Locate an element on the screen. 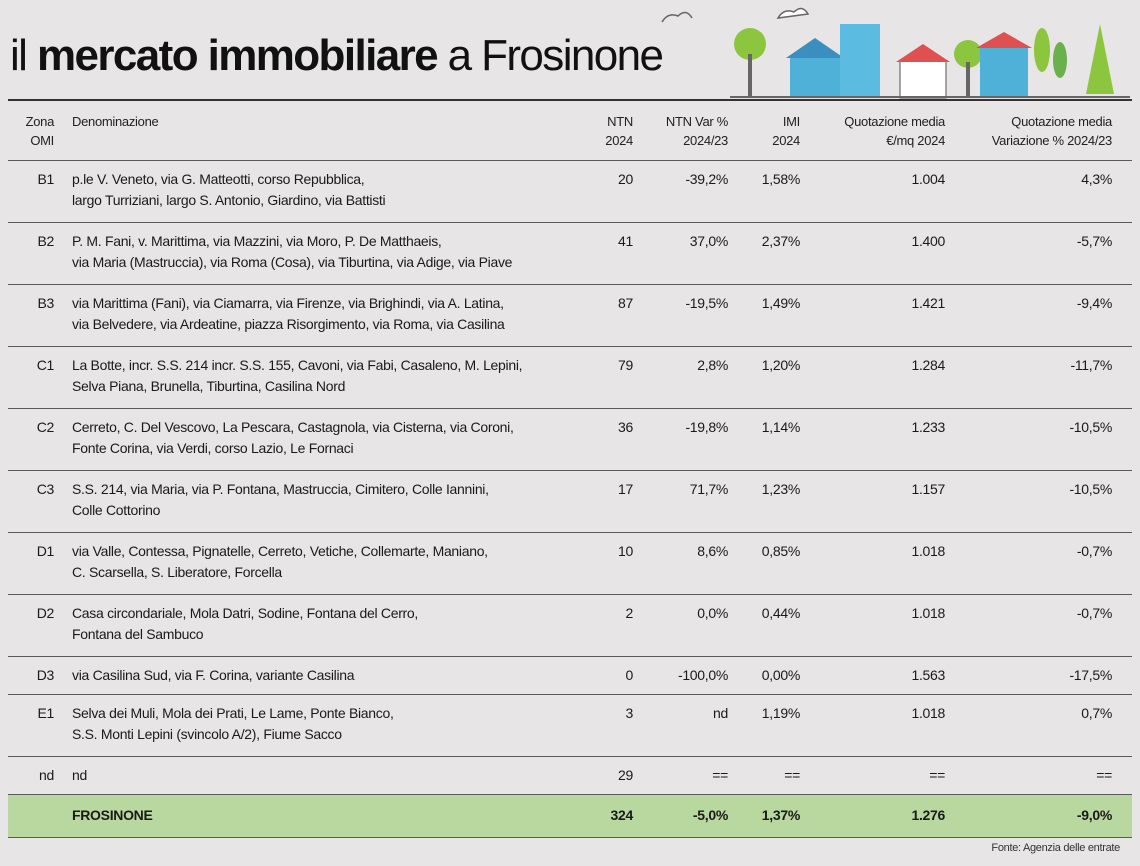  total-value: FROSINONE is located at coordinates (112, 815).